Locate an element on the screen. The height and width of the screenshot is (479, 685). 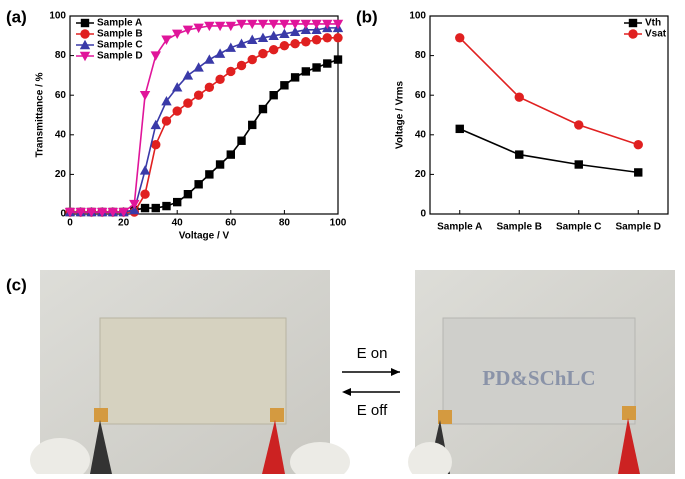
x-tick-label: 60 is located at coordinates (231, 223).